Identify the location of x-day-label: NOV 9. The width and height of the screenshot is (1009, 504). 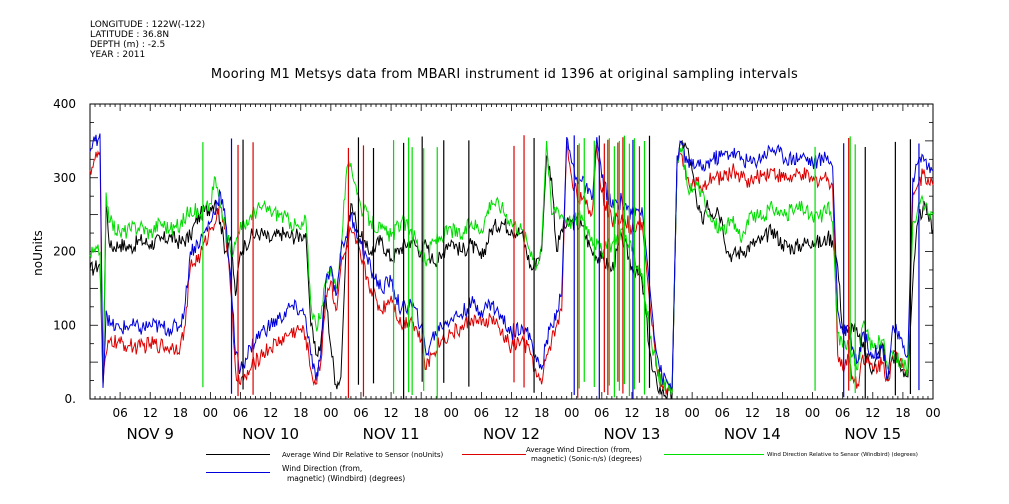
(150, 434).